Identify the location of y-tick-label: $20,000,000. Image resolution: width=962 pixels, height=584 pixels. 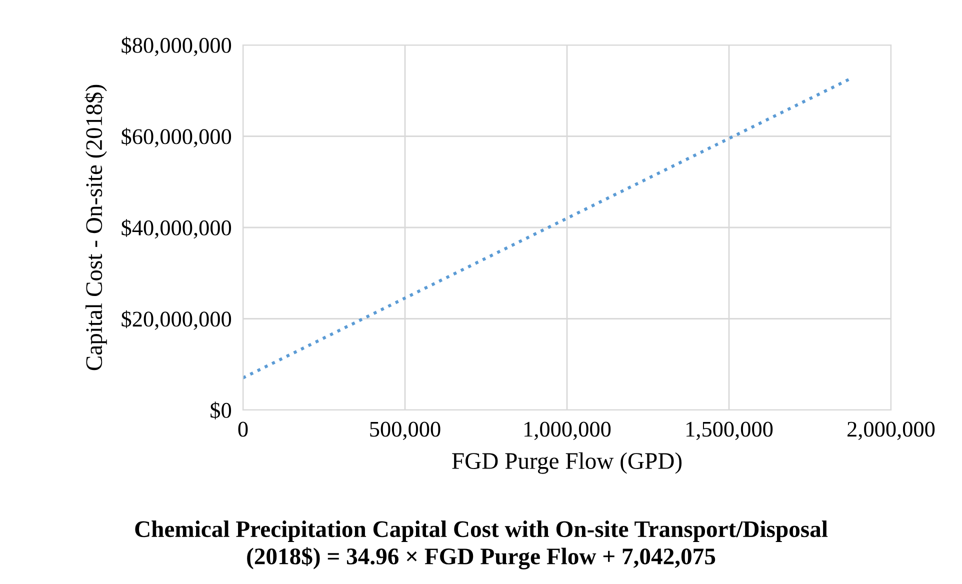
(177, 320).